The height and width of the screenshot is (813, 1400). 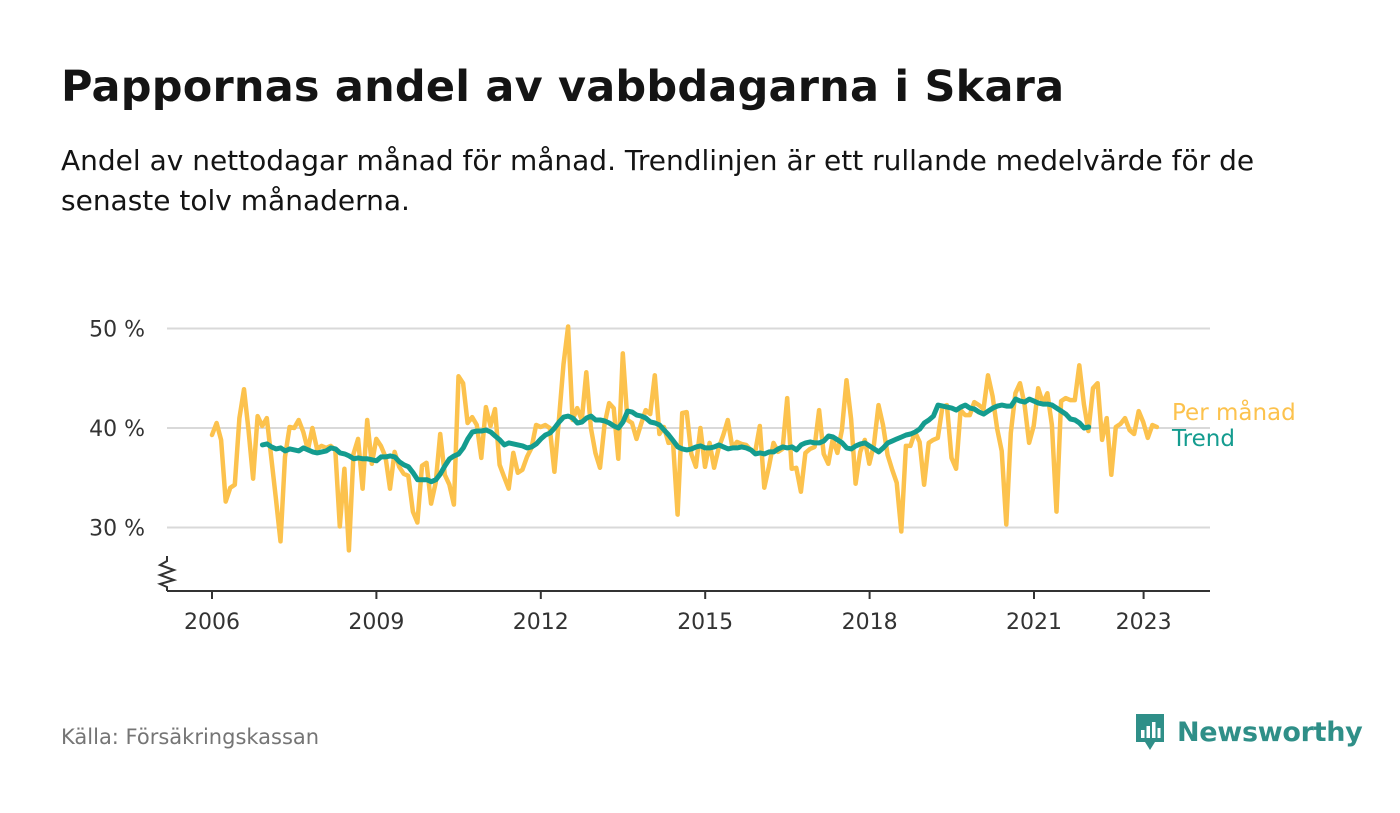 I want to click on newsworthy-logo: Newsworthy, so click(x=1248, y=732).